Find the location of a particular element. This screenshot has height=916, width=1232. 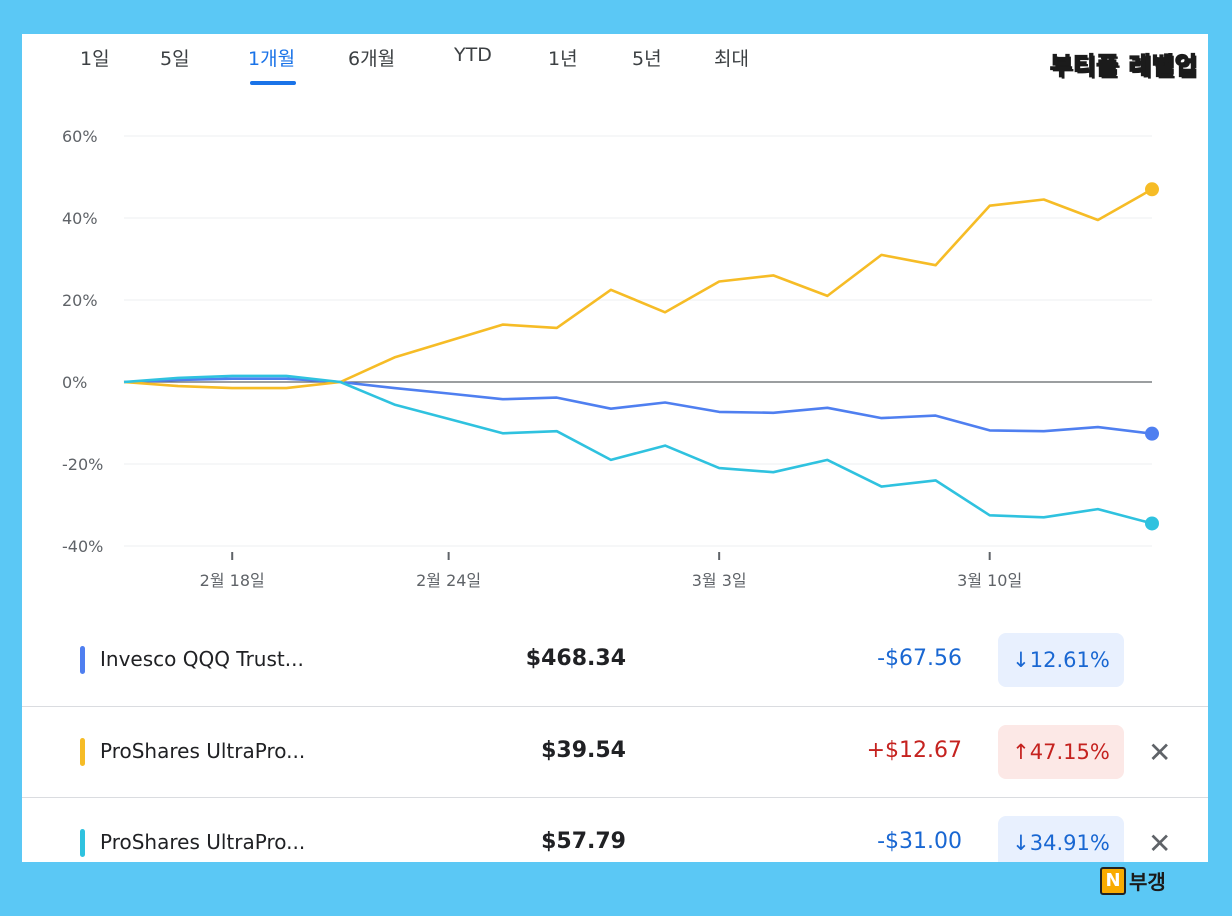

brand-logo: 부티플 레벨업 is located at coordinates (1123, 66).